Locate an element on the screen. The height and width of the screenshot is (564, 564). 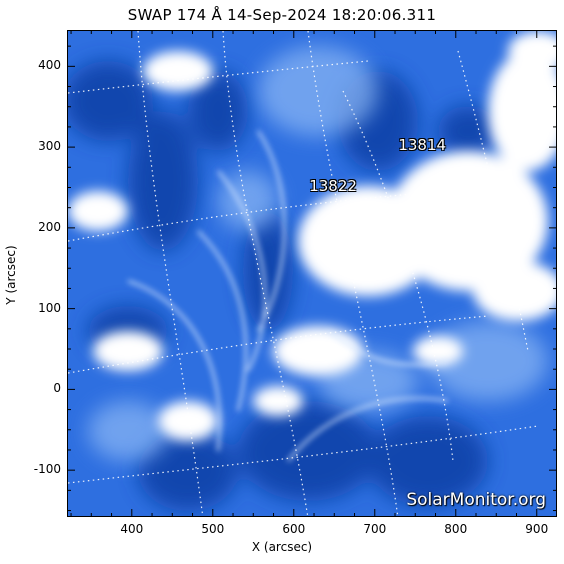
watermark: SolarMonitor.org is located at coordinates (476, 500).